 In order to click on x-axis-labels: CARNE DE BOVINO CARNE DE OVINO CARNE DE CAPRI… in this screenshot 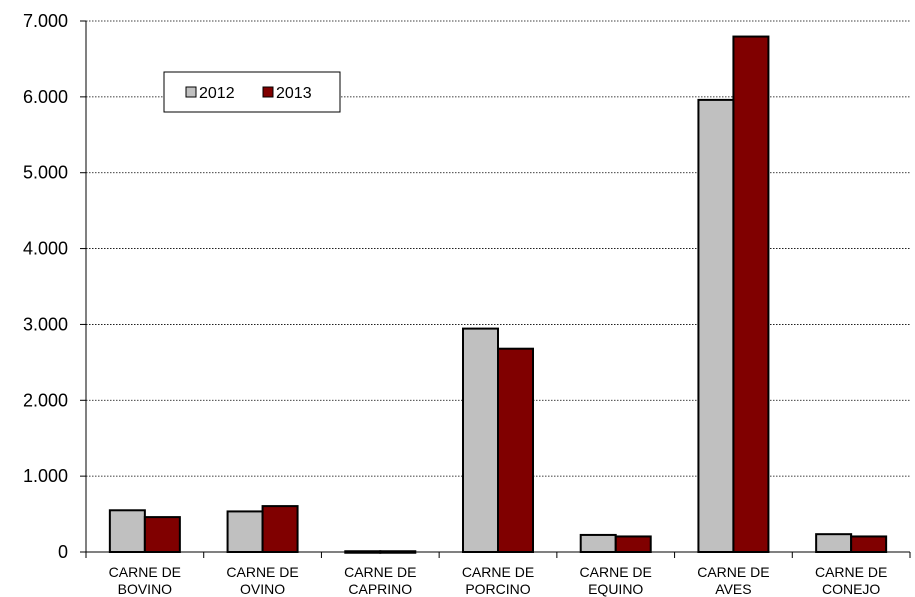, I will do `click(498, 580)`.